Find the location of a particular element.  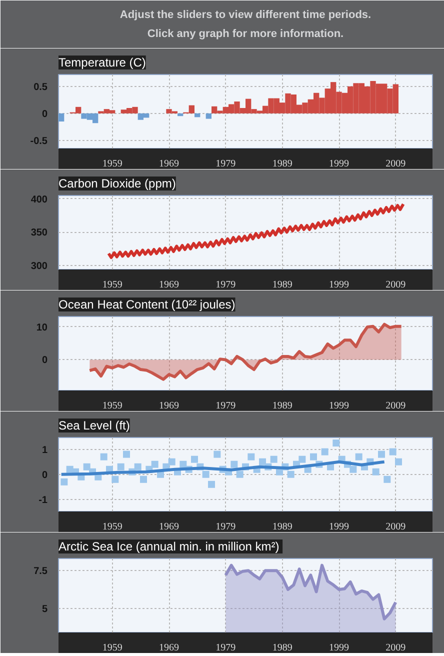

y-tick-label: 1 is located at coordinates (45, 450).